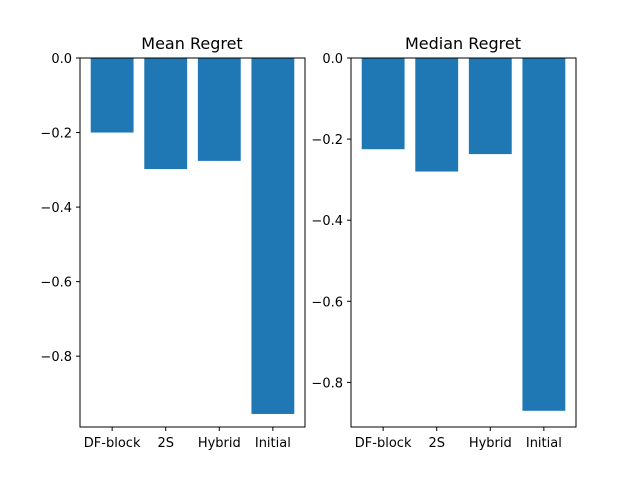 Image resolution: width=640 pixels, height=480 pixels. I want to click on chart-title: Mean Regret, so click(191, 43).